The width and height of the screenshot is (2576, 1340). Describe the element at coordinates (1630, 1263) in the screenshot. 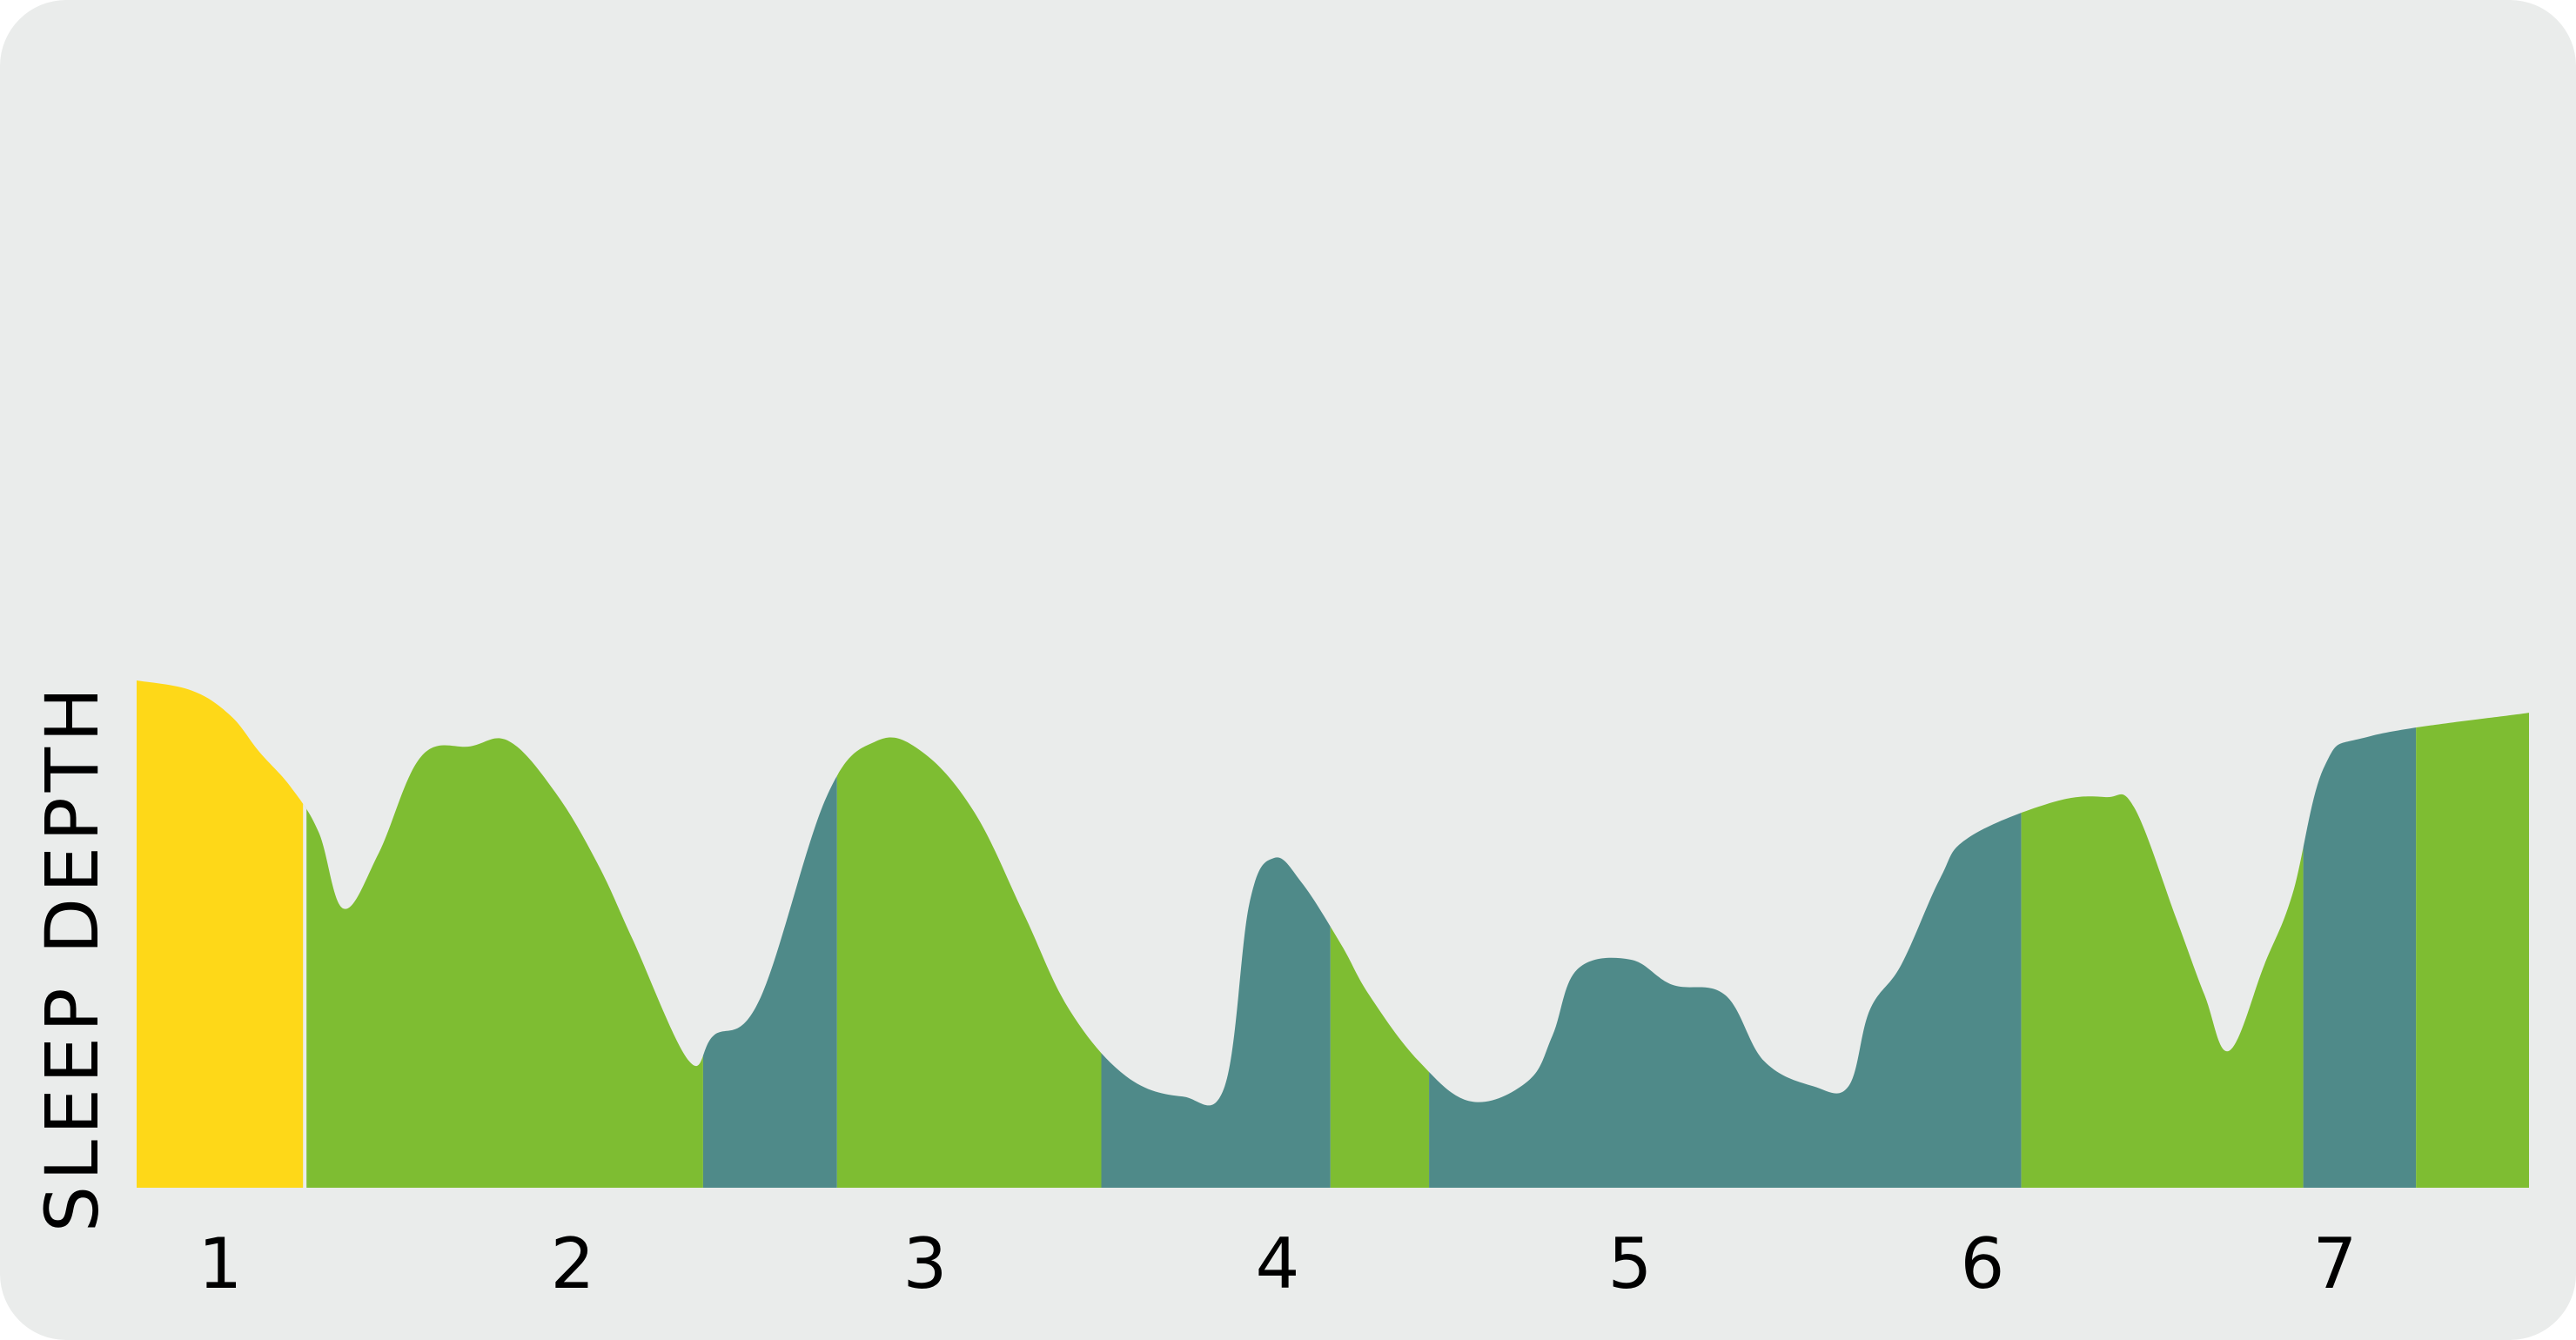

I see `x-tick-label: 5` at that location.